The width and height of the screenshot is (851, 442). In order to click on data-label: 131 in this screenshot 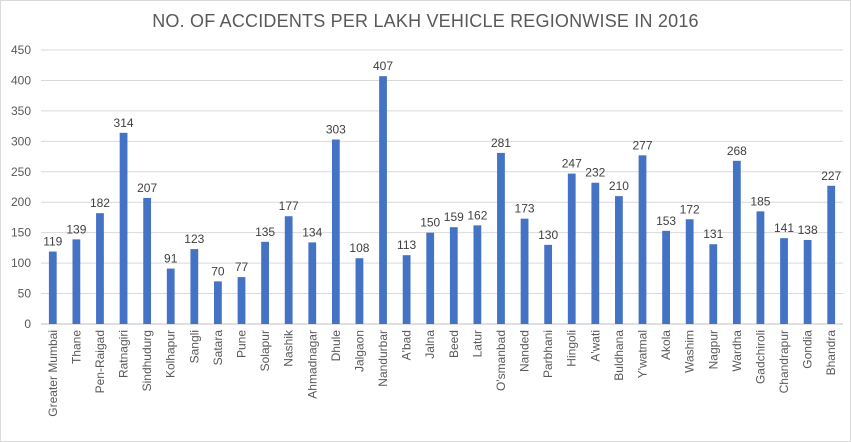, I will do `click(713, 234)`.